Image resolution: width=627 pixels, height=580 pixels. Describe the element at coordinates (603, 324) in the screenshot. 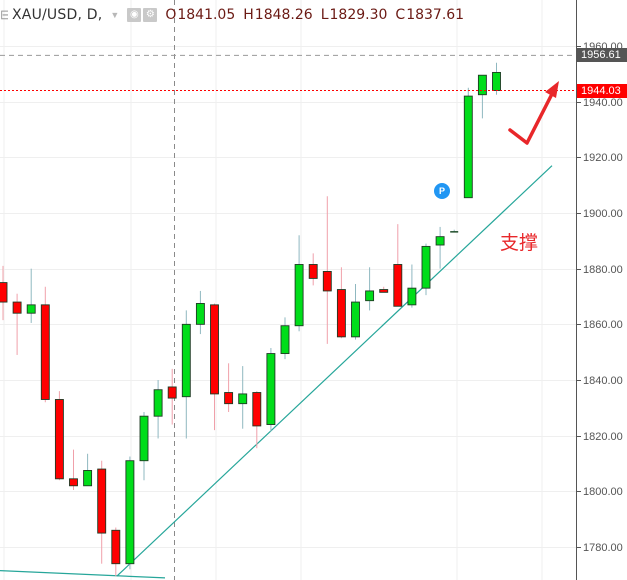

I see `axis-tick-label: 1860.00` at that location.